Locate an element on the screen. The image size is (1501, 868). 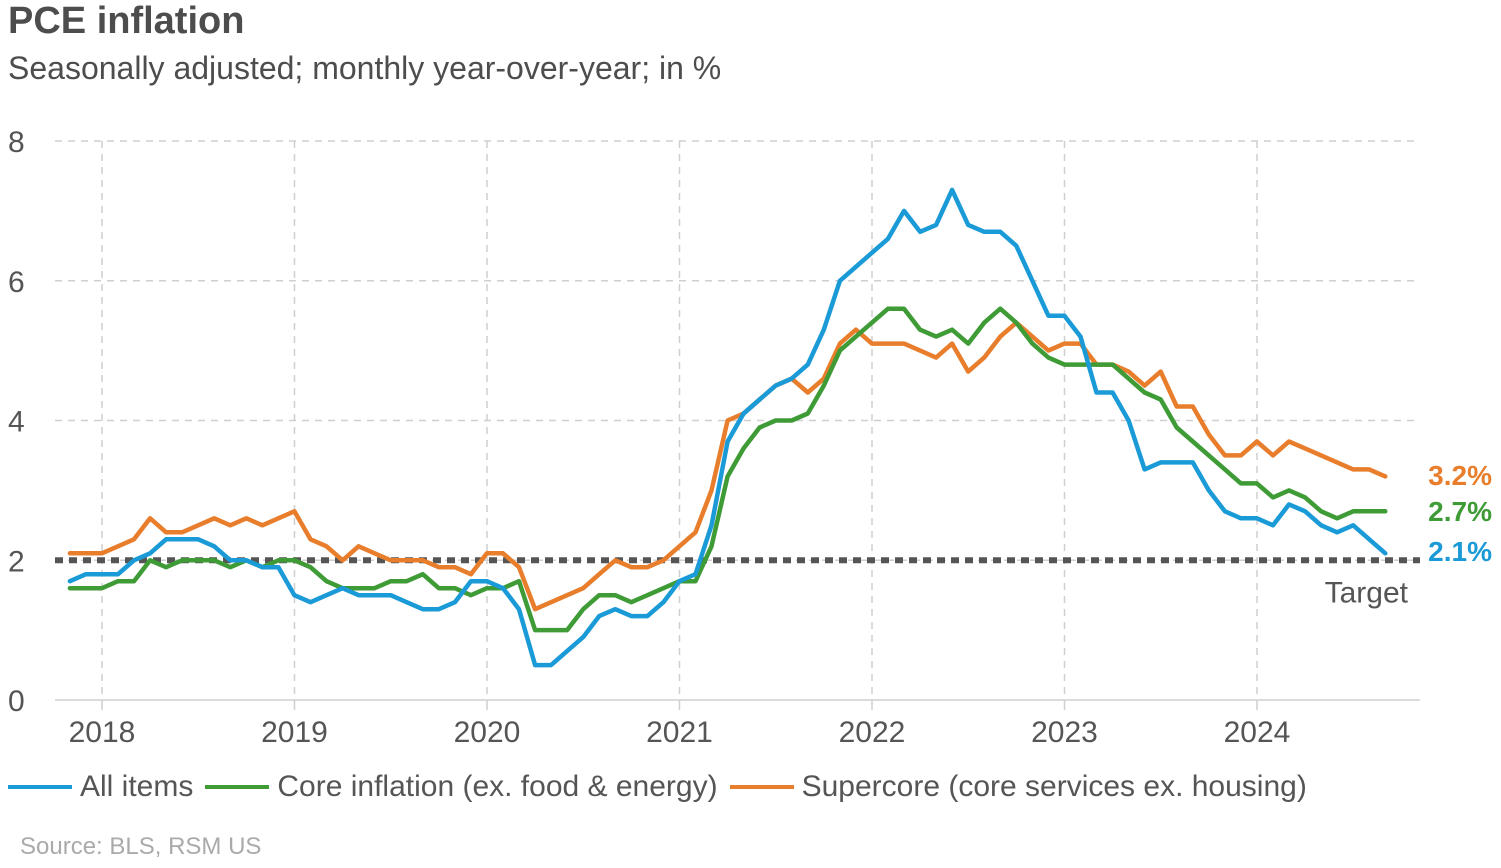
end-labels: 2.1% 2.7% 3.2% is located at coordinates (1460, 513).